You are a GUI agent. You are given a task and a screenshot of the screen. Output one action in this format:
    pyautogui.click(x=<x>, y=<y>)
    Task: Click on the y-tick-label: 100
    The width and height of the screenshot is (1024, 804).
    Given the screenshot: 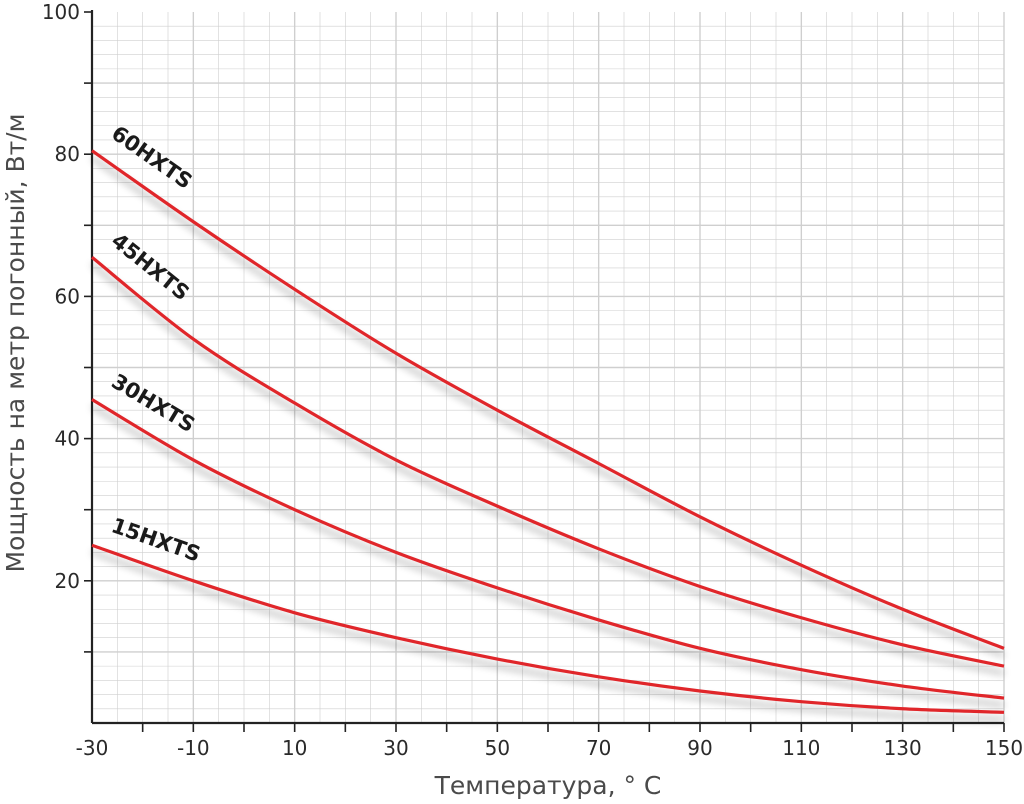 What is the action you would take?
    pyautogui.click(x=61, y=12)
    